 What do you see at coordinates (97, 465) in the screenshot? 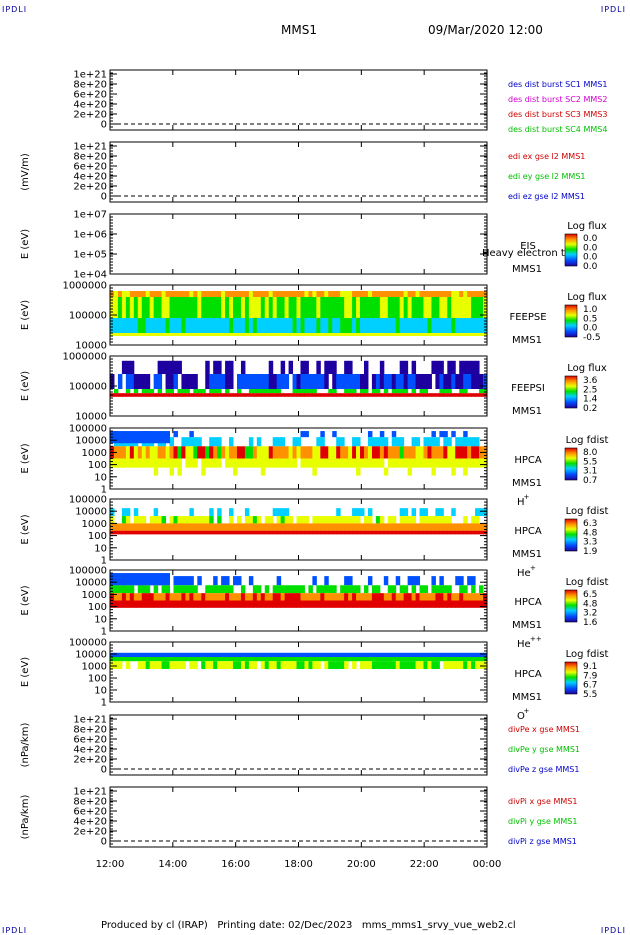
I see `ytick-label-hpca-h: 100` at bounding box center [97, 465].